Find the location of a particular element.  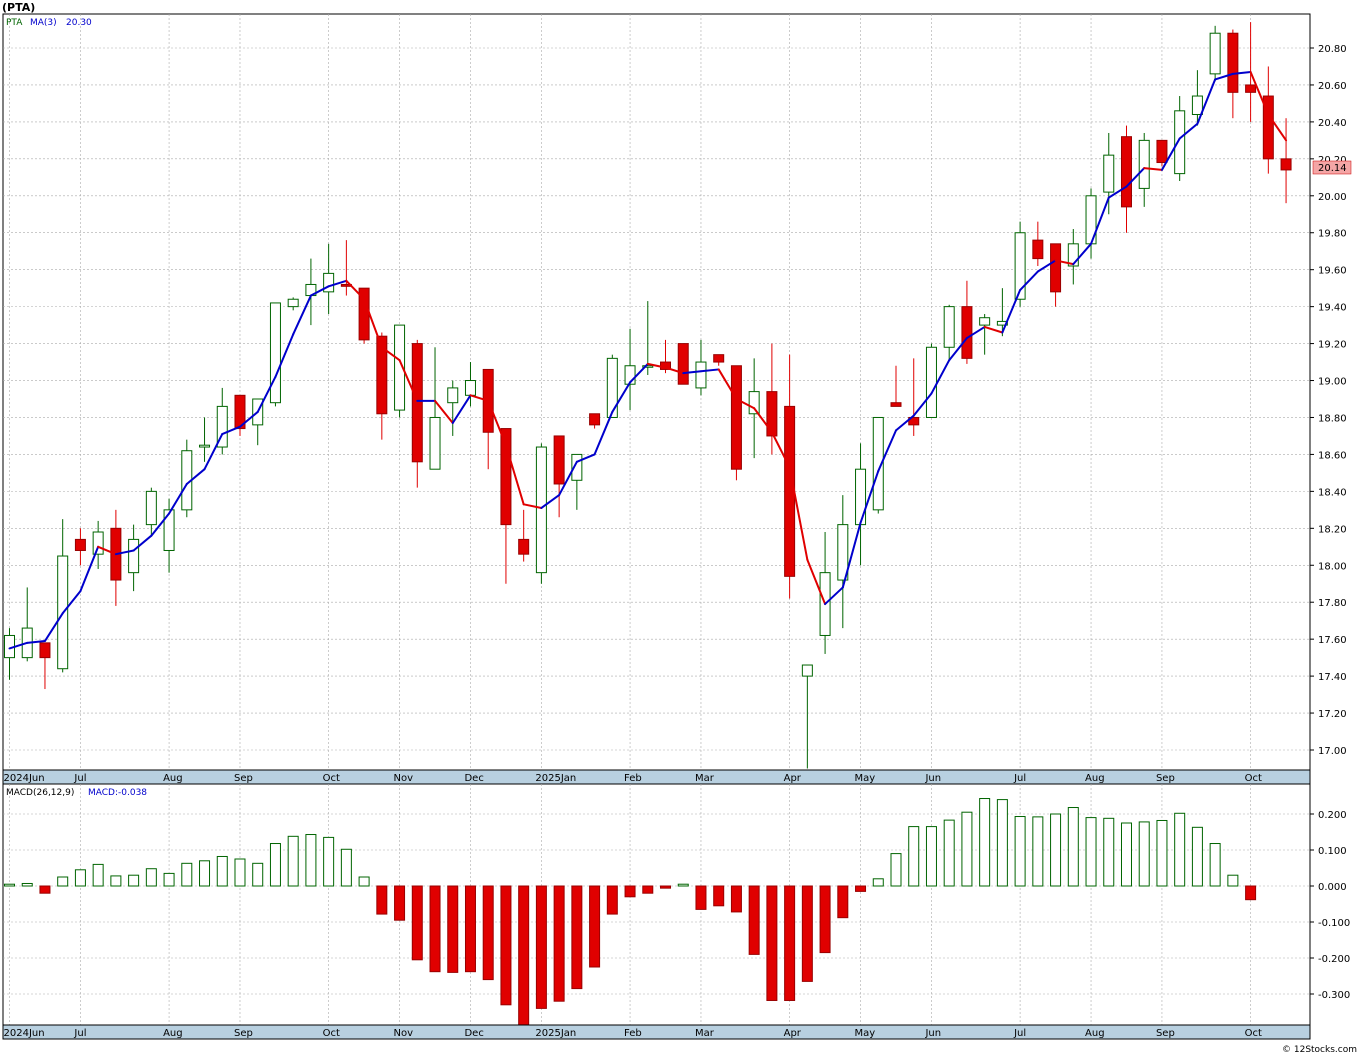

price-x-tick-label: Aug is located at coordinates (173, 778).